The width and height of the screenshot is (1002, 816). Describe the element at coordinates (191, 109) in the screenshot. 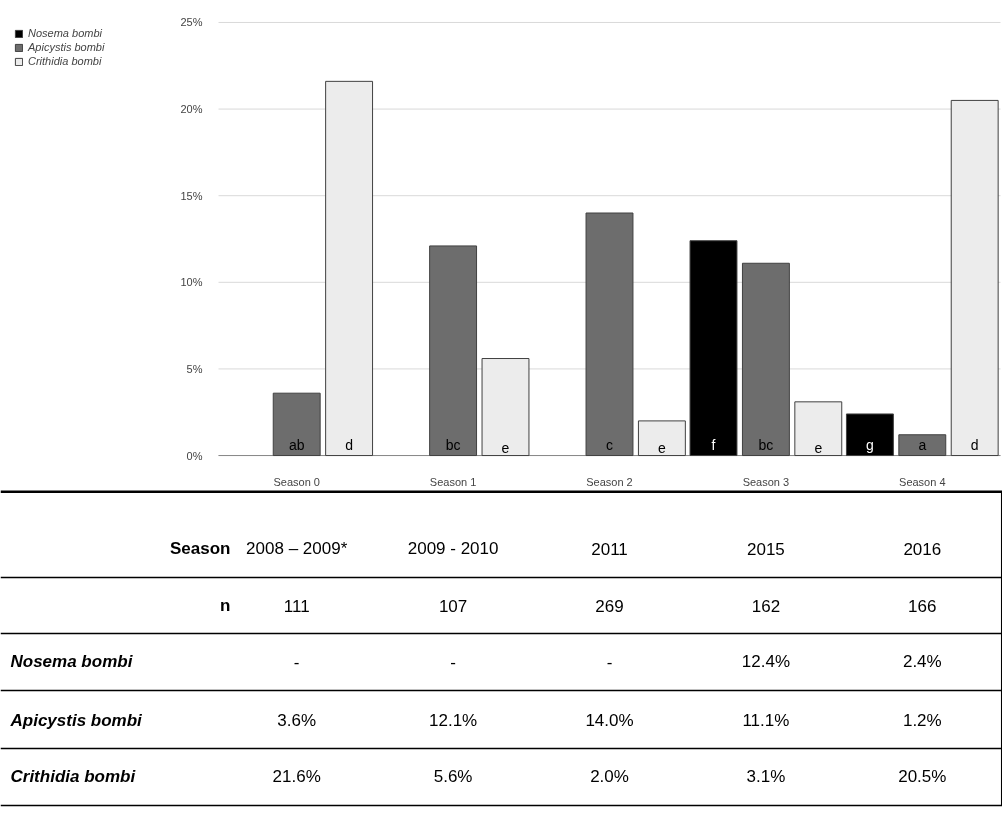

I see `y-tick-label: 20%` at that location.